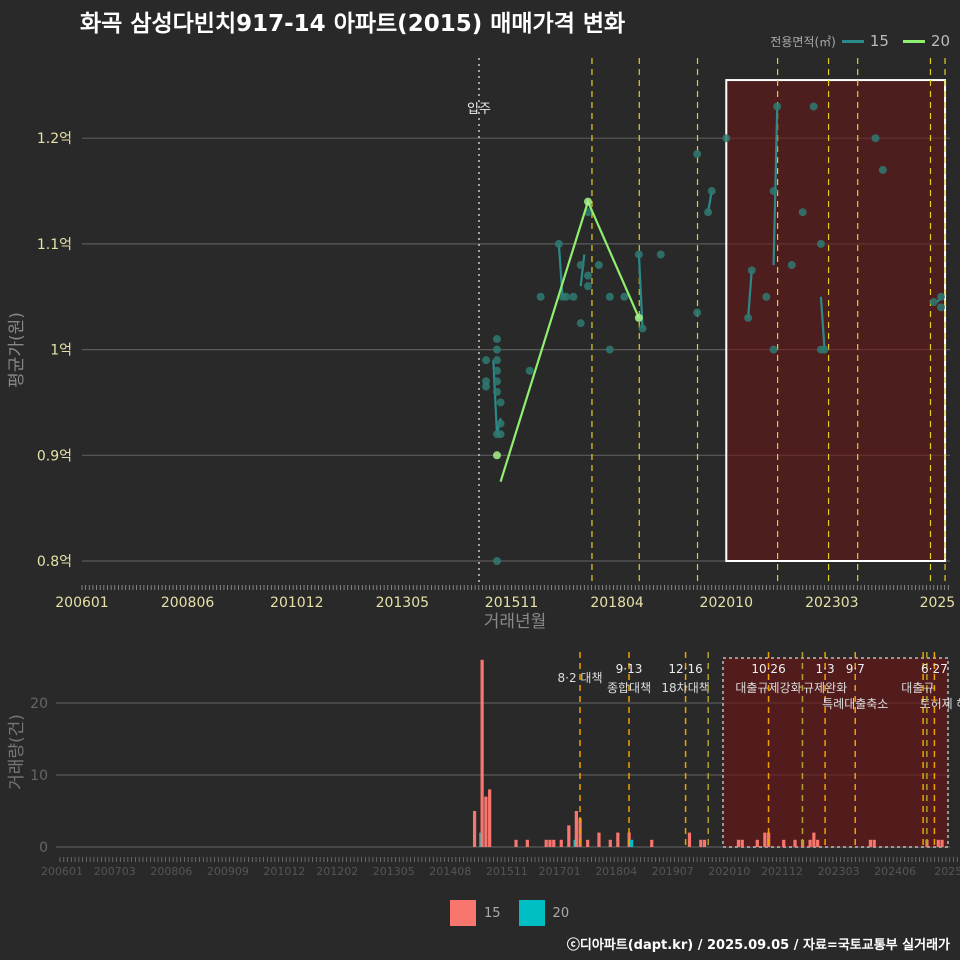 This screenshot has width=960, height=960. I want to click on legend-top: 전용면적(㎡) 15 20, so click(860, 41).